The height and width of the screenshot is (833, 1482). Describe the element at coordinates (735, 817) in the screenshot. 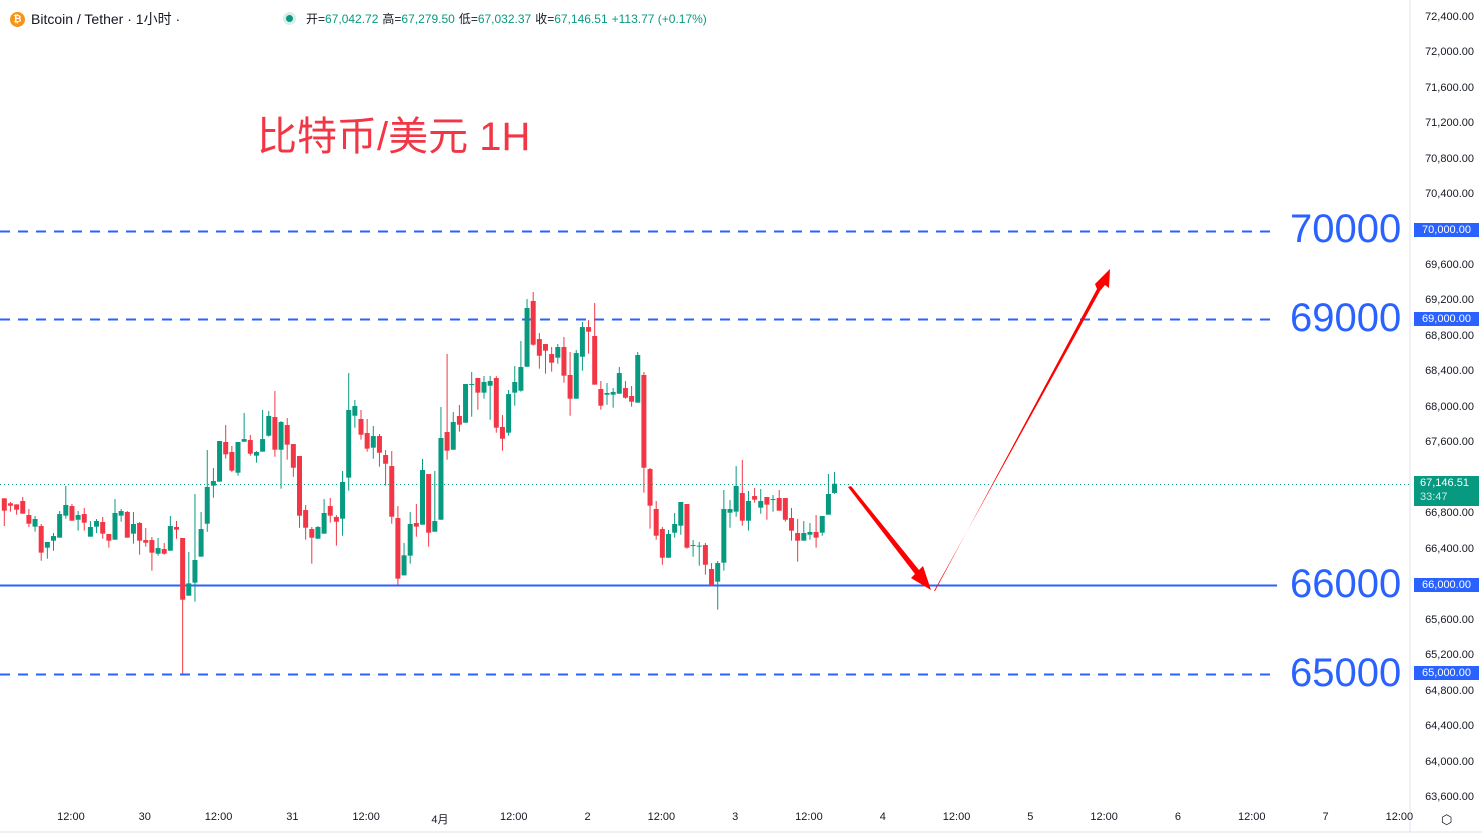

I see `time-tick: 3` at that location.